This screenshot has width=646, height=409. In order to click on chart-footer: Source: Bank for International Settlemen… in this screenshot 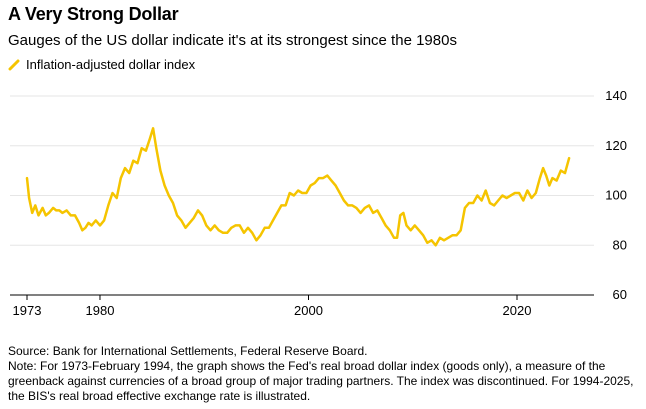, I will do `click(323, 374)`.